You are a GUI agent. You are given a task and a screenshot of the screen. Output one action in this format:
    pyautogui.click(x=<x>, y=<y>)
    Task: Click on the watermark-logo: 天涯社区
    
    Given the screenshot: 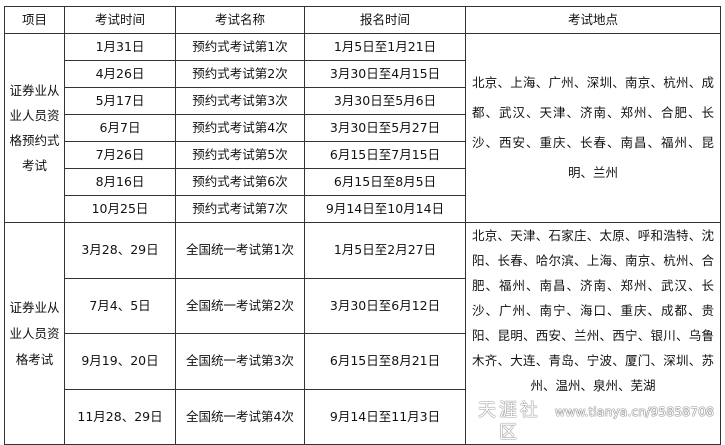 What is the action you would take?
    pyautogui.click(x=509, y=421)
    